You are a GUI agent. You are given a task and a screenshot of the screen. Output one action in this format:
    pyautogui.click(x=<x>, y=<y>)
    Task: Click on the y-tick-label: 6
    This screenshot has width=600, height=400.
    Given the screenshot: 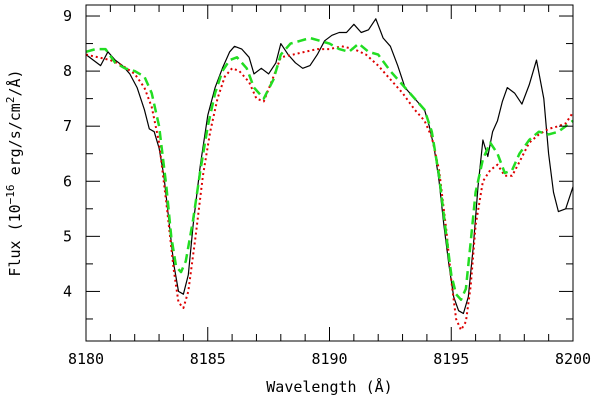 What is the action you would take?
    pyautogui.click(x=67, y=181)
    